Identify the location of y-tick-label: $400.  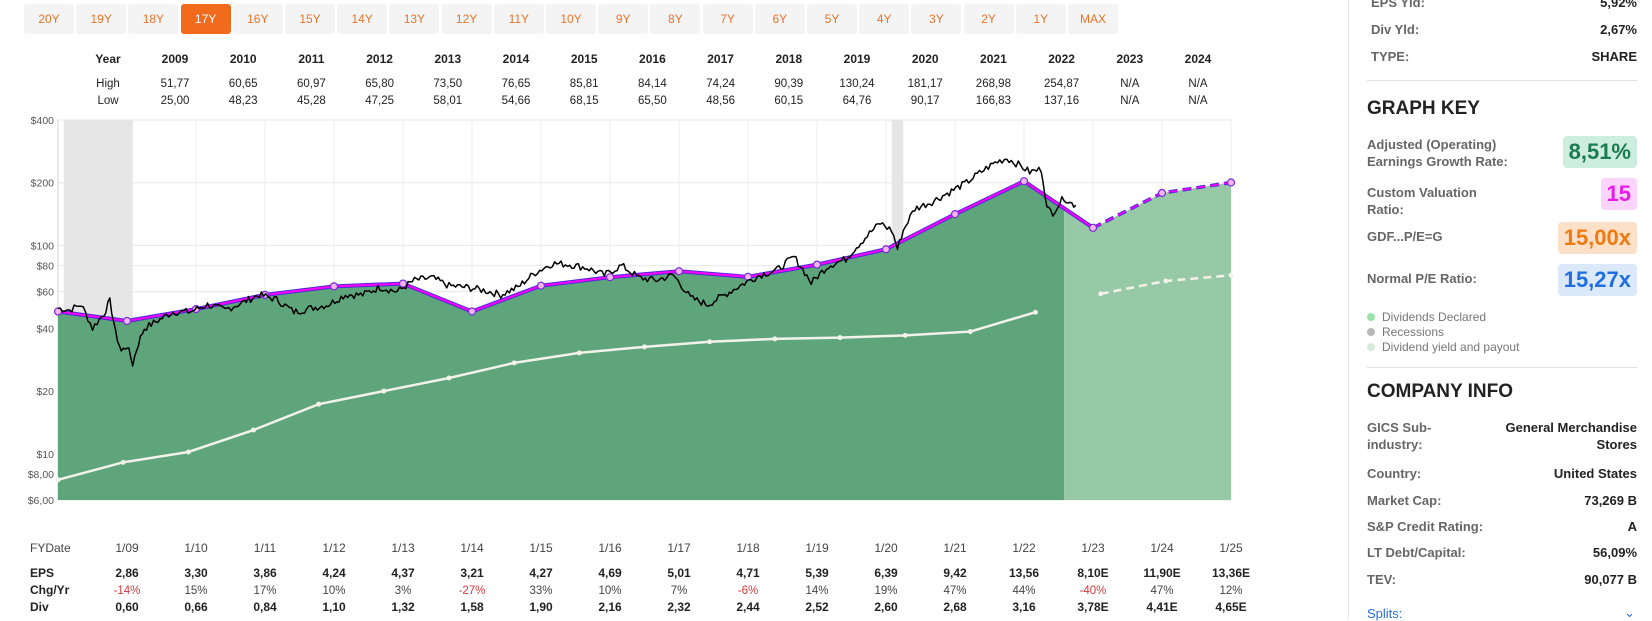
(43, 121).